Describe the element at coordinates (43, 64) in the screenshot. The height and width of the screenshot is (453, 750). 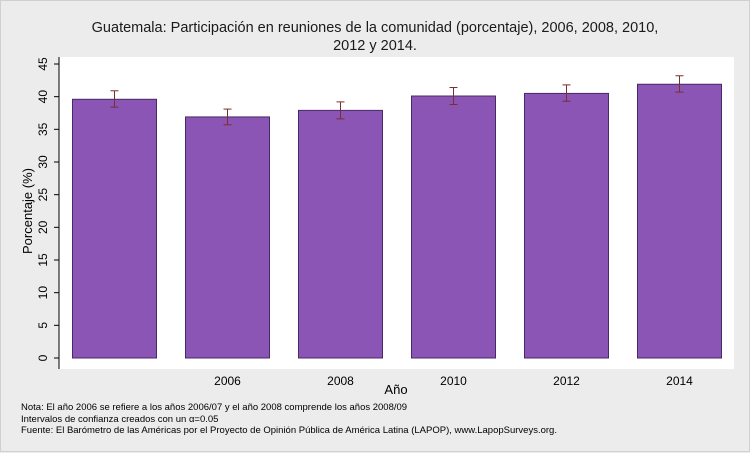
I see `y-tick-label: 45` at that location.